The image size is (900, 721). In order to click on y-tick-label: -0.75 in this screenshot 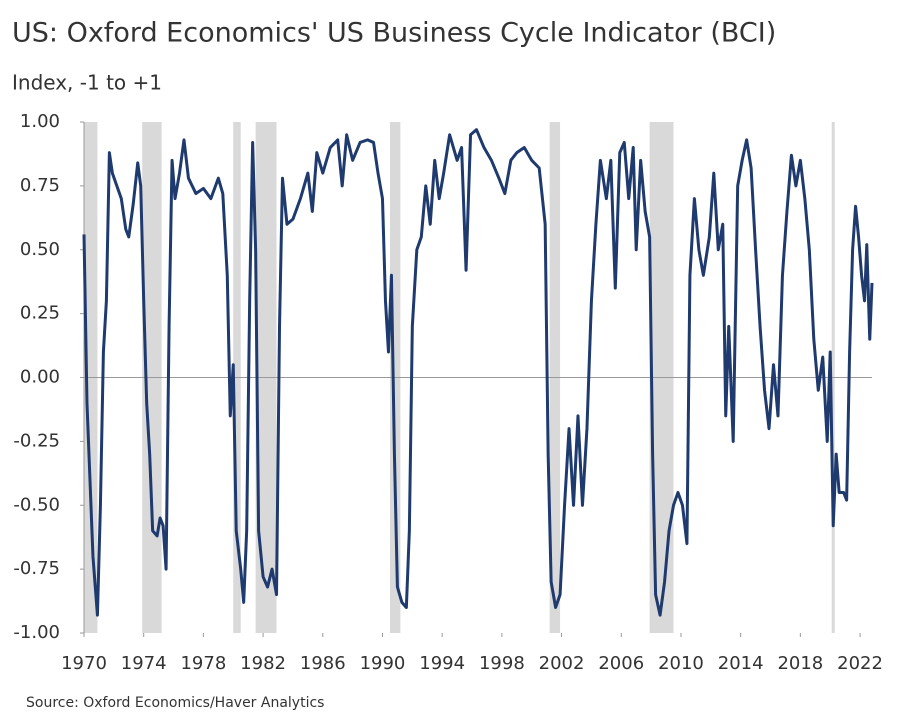, I will do `click(36, 568)`.